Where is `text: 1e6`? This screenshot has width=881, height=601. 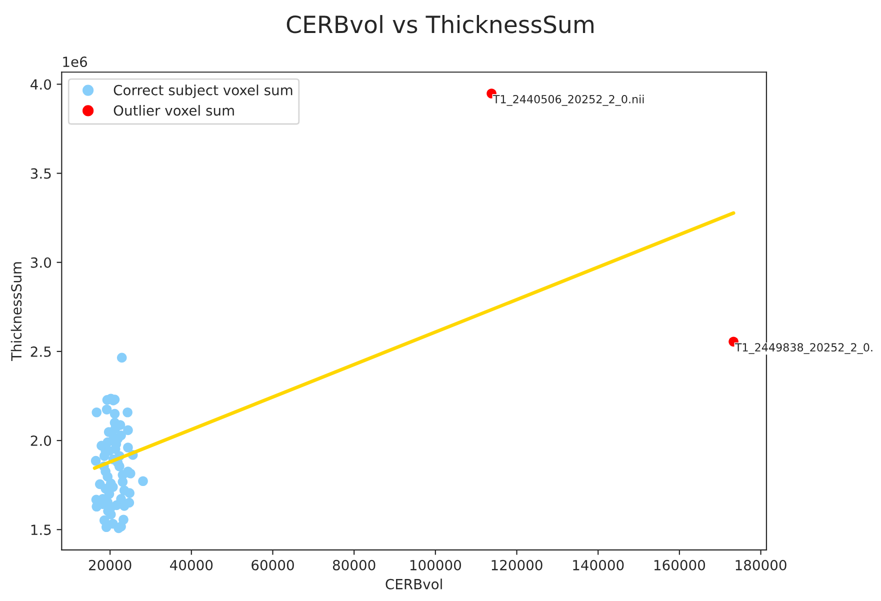
text: 1e6 is located at coordinates (75, 62).